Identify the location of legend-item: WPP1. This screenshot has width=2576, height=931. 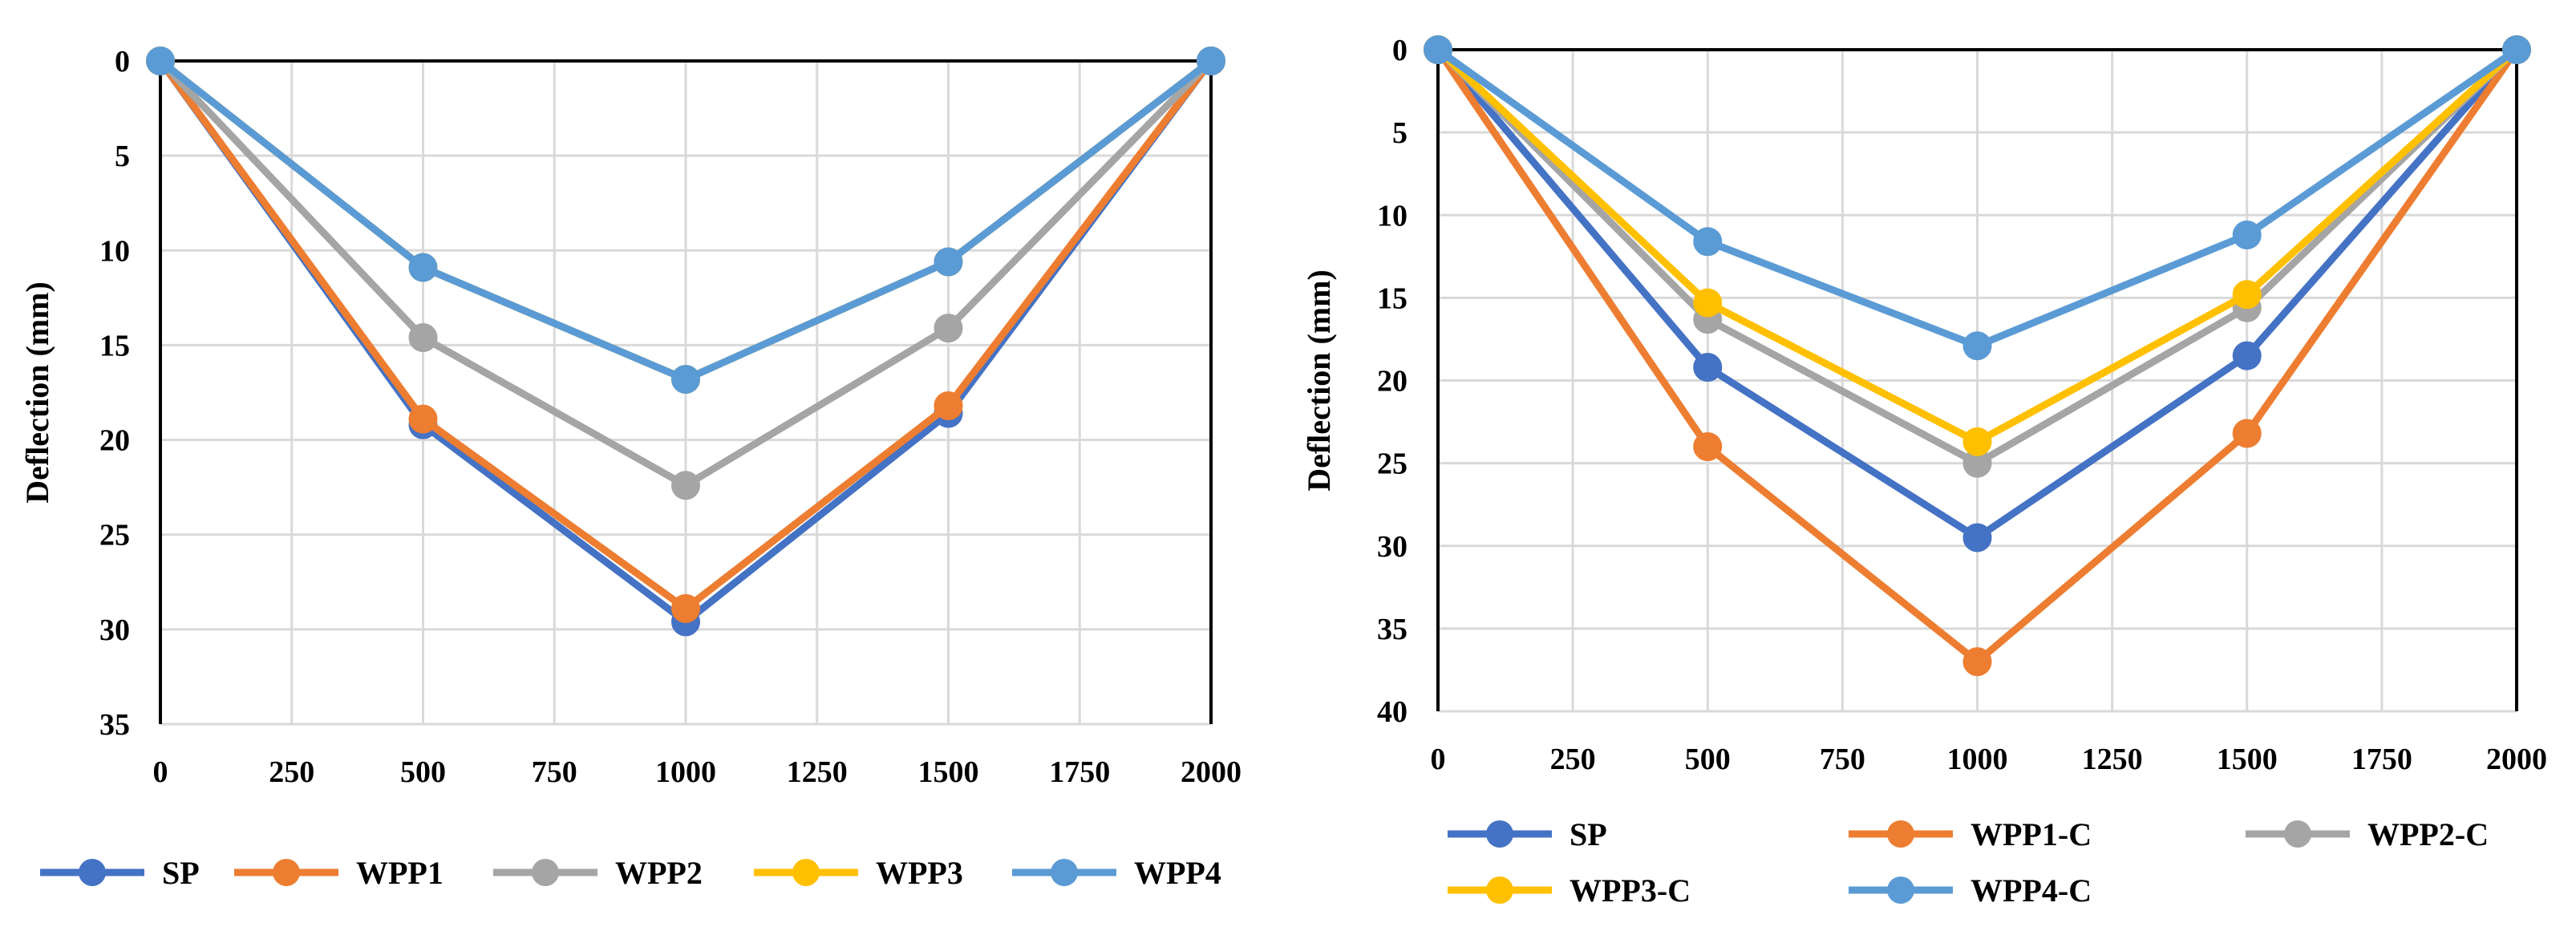
(339, 873).